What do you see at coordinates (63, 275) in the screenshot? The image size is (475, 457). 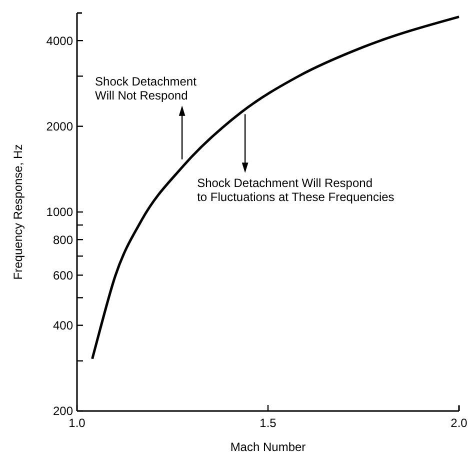 I see `y-tick-label: 600` at bounding box center [63, 275].